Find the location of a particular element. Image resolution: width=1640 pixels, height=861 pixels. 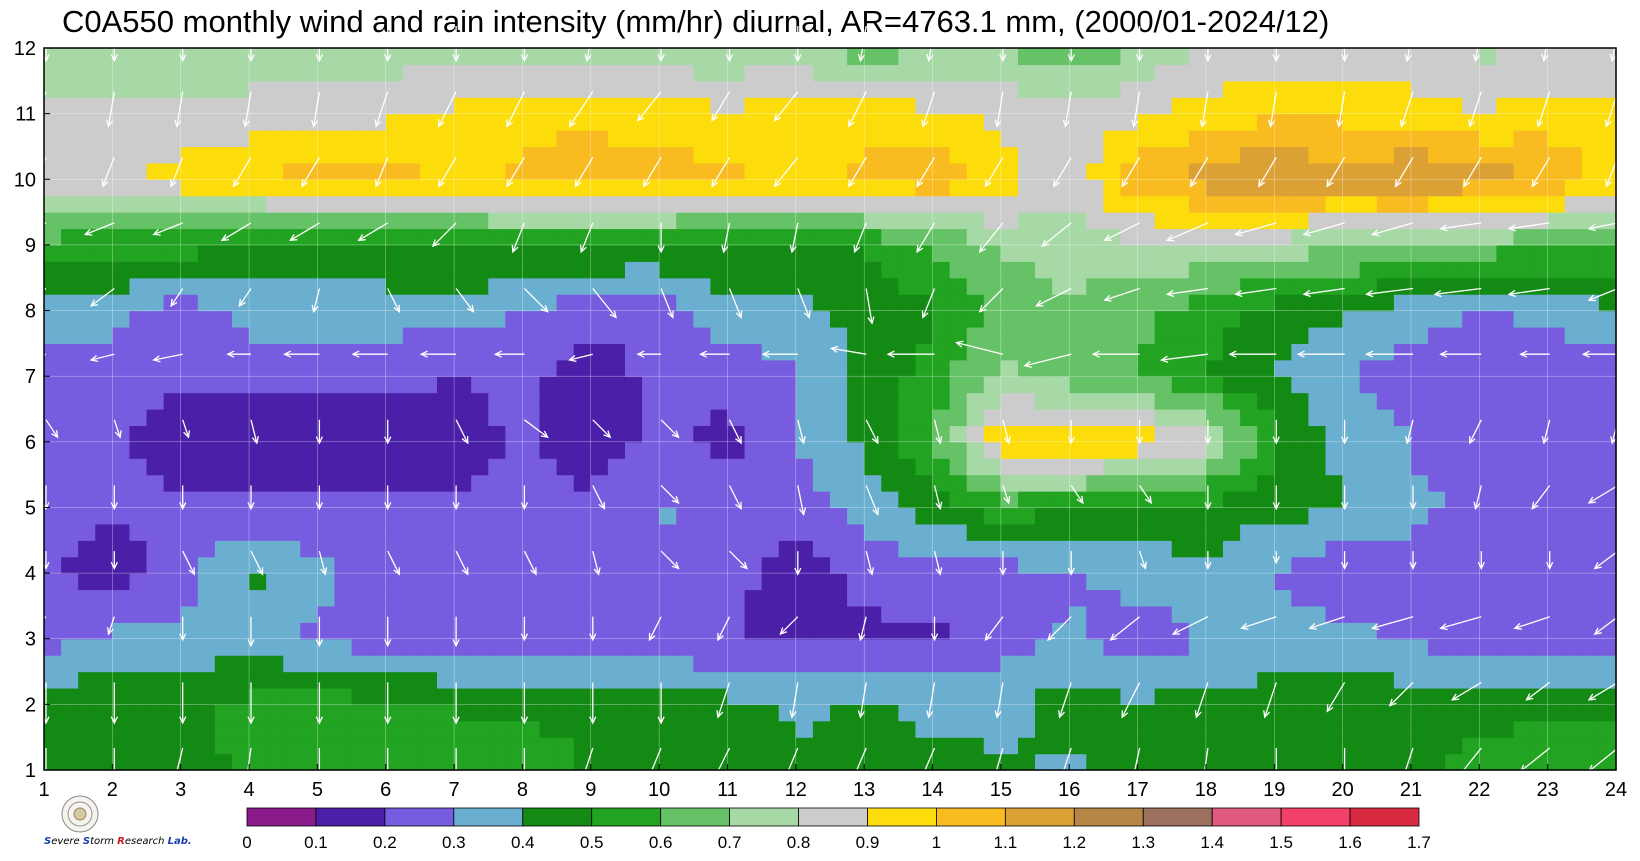

colorbar-label: 1.5 is located at coordinates (1281, 842).